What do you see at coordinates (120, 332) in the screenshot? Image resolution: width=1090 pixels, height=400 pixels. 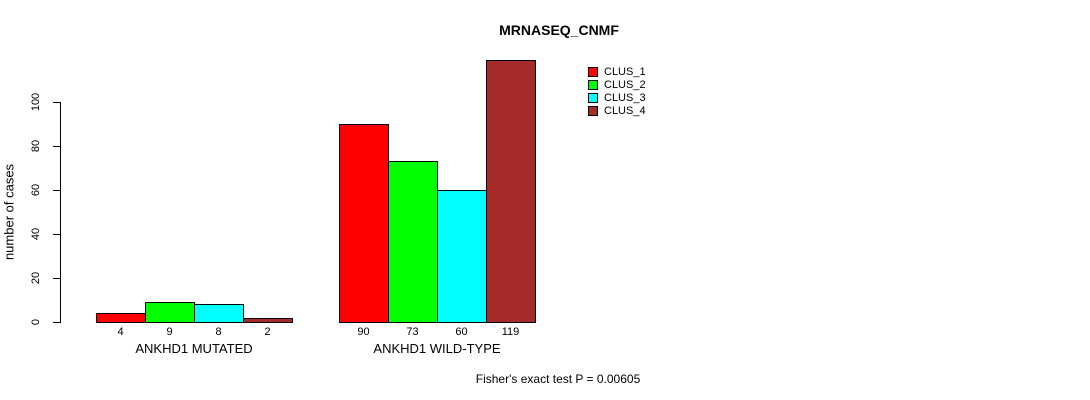 I see `bar-value-label: 4` at bounding box center [120, 332].